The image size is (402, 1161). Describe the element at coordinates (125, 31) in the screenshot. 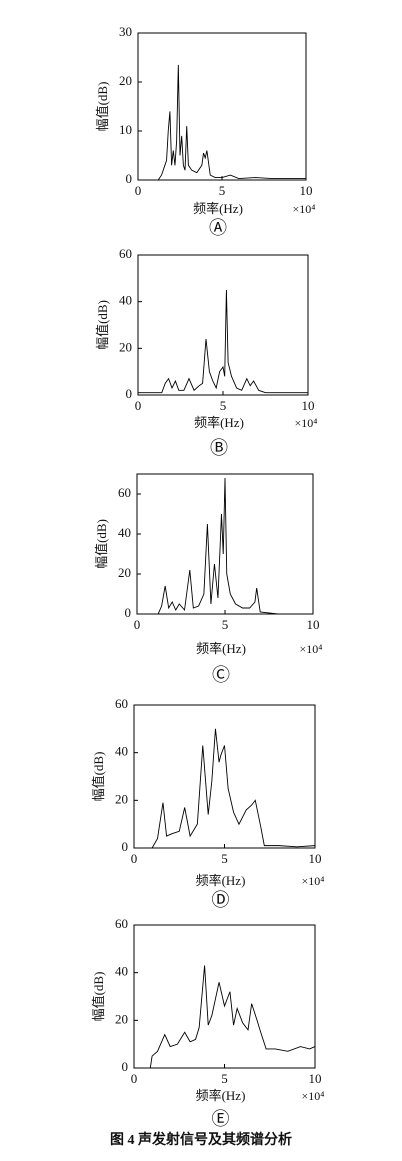

I see `y-tick-label: 30` at that location.